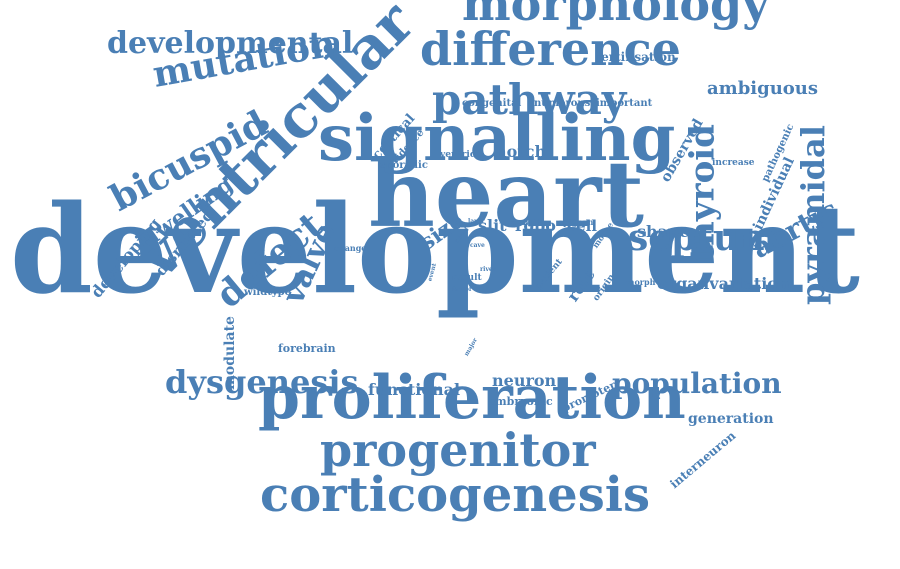 The height and width of the screenshot is (569, 900). I want to click on word-result: result, so click(467, 278).